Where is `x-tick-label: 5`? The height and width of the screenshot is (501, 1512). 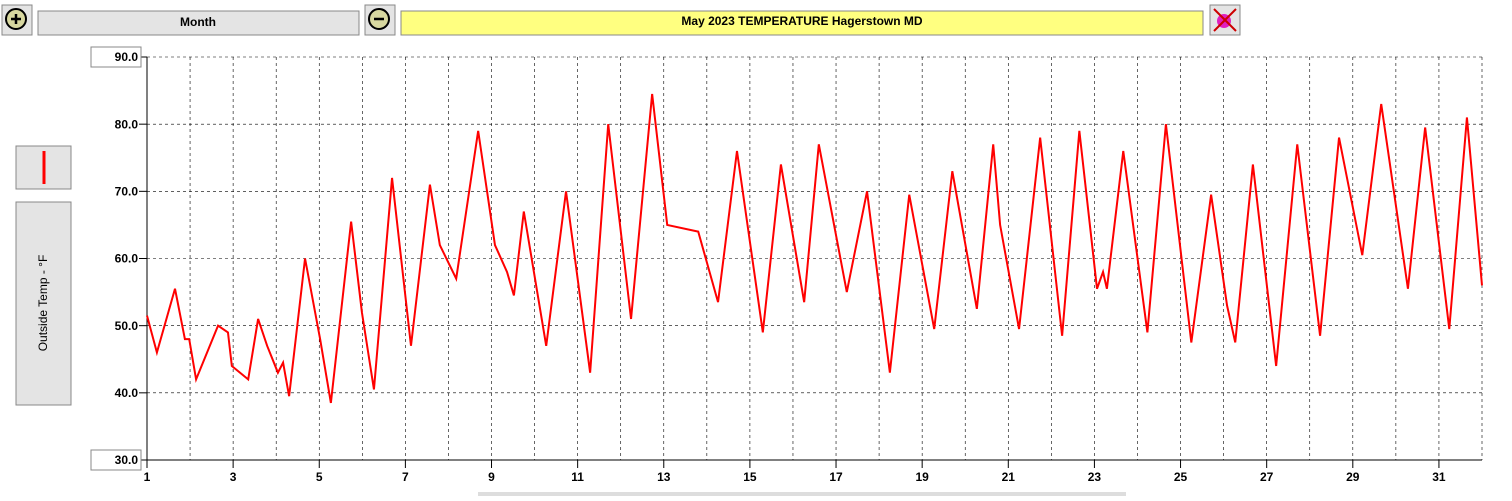 x-tick-label: 5 is located at coordinates (319, 477).